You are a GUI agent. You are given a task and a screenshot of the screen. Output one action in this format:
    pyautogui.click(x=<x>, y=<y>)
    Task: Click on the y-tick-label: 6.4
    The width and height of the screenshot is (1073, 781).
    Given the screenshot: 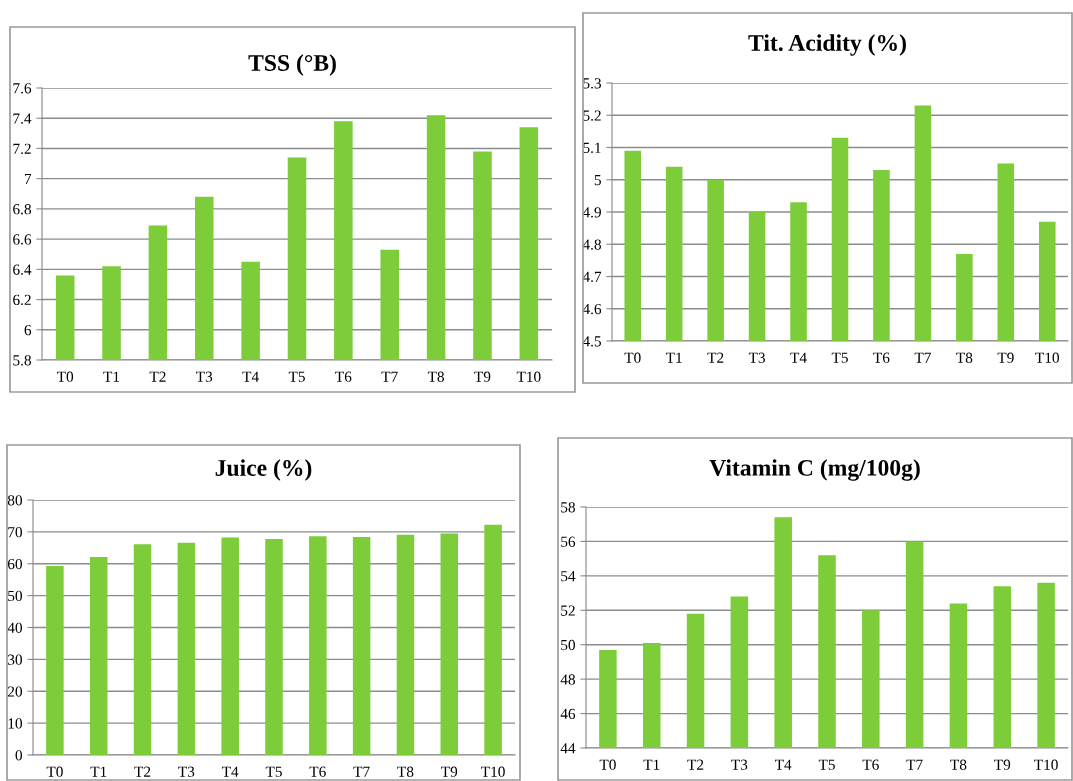 What is the action you would take?
    pyautogui.click(x=22, y=269)
    